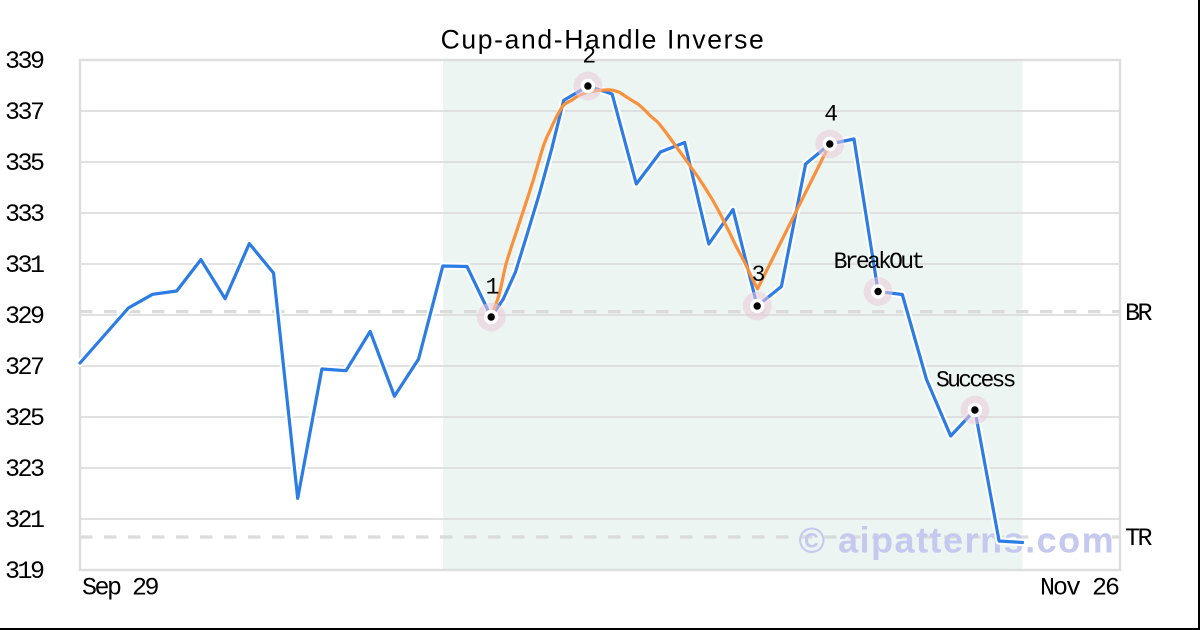 Image resolution: width=1200 pixels, height=630 pixels. What do you see at coordinates (24, 469) in the screenshot?
I see `svg-text: 323` at bounding box center [24, 469].